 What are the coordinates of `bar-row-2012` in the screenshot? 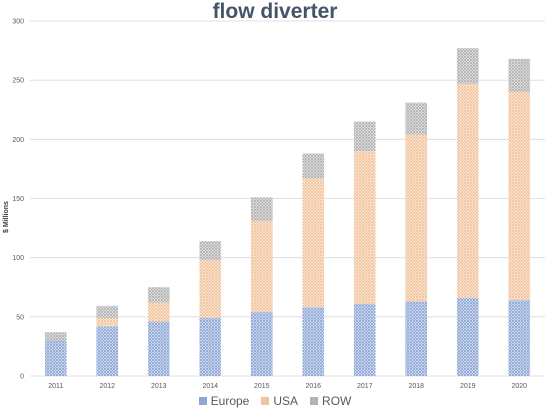 It's located at (107, 312).